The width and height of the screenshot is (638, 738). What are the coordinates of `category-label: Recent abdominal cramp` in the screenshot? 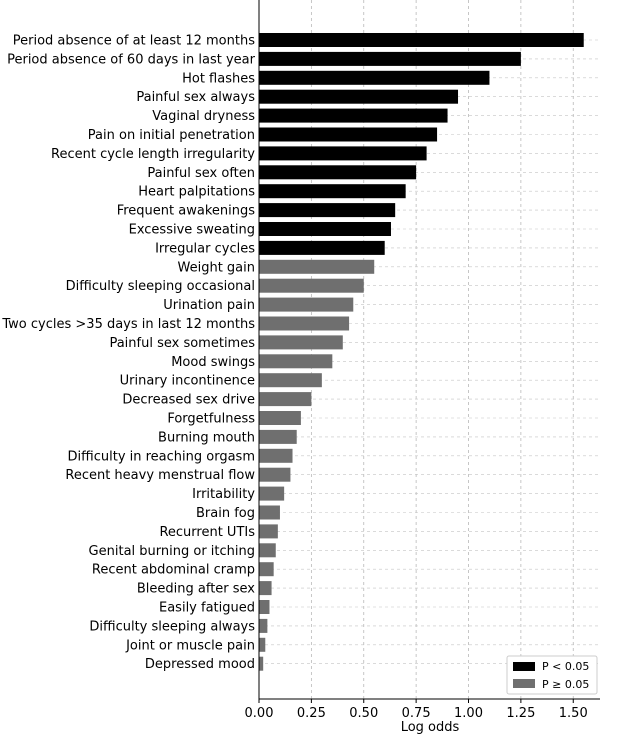 It's located at (173, 570).